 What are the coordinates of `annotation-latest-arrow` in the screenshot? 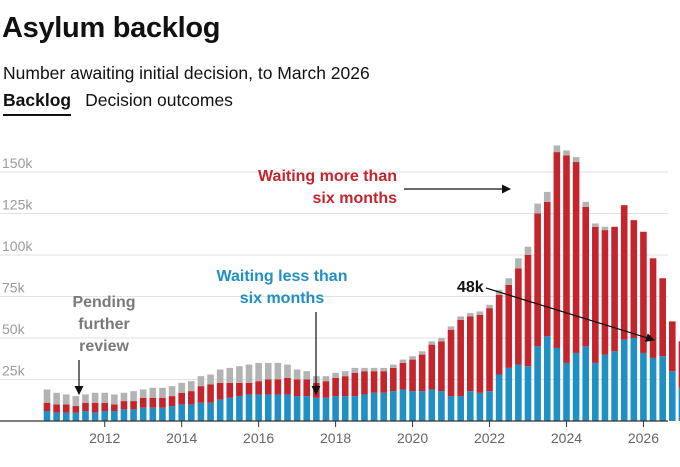 It's located at (570, 314).